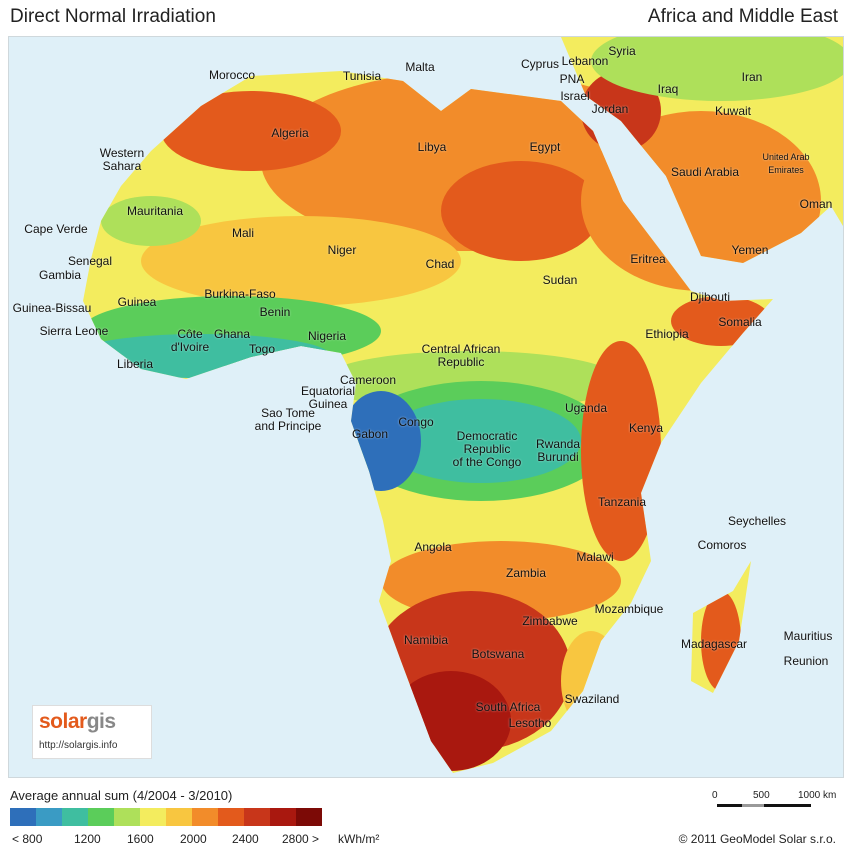  What do you see at coordinates (432, 147) in the screenshot?
I see `country-label: Libya` at bounding box center [432, 147].